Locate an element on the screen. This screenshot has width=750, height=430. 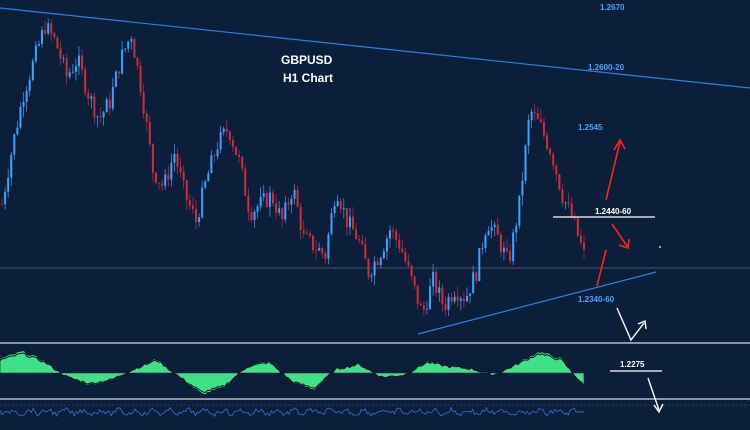
bottom-indicator-line is located at coordinates (292, 412).